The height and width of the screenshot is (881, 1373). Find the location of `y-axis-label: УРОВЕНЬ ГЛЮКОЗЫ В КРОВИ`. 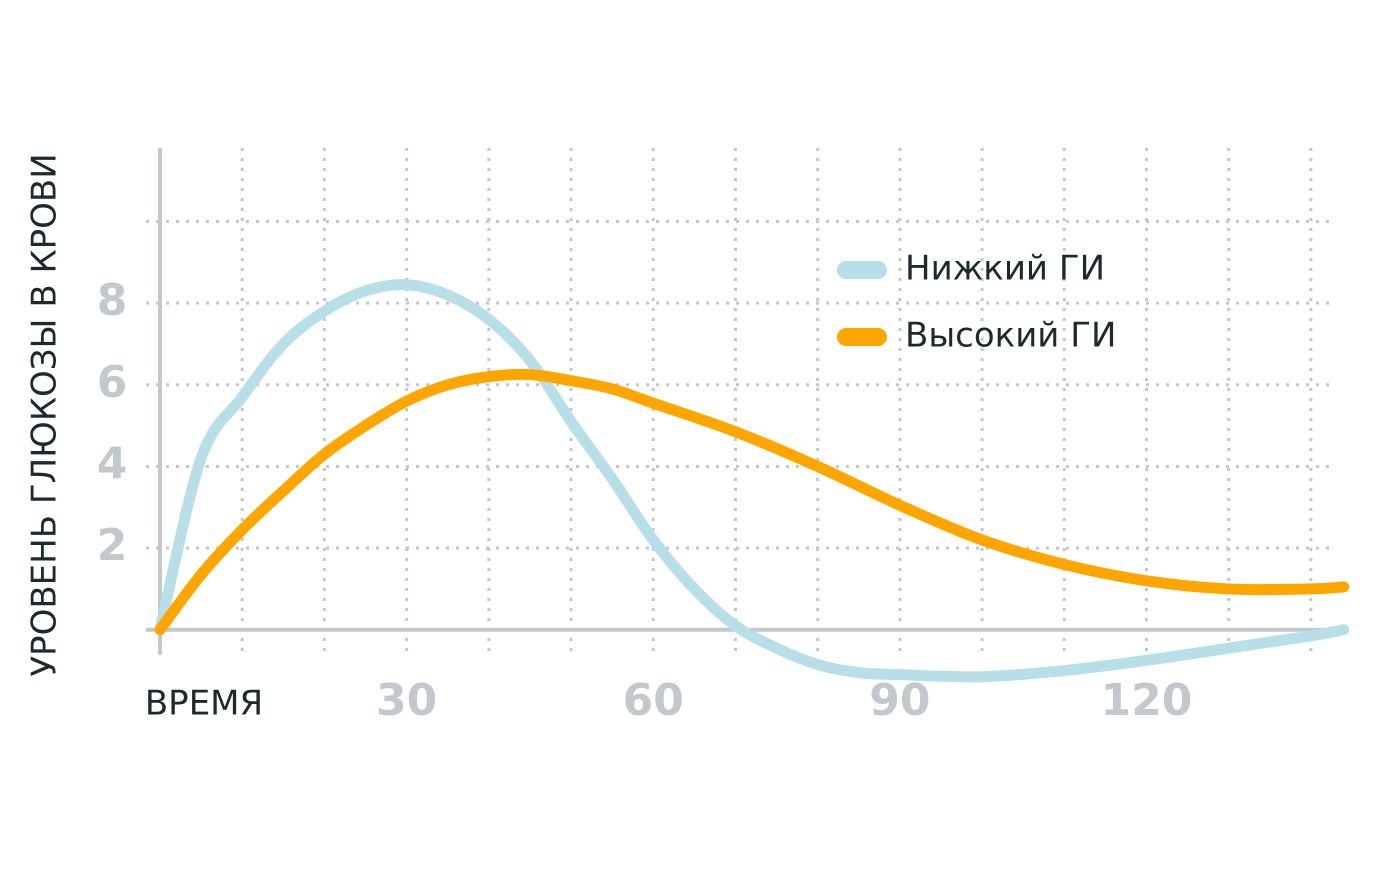

y-axis-label: УРОВЕНЬ ГЛЮКОЗЫ В КРОВИ is located at coordinates (45, 414).